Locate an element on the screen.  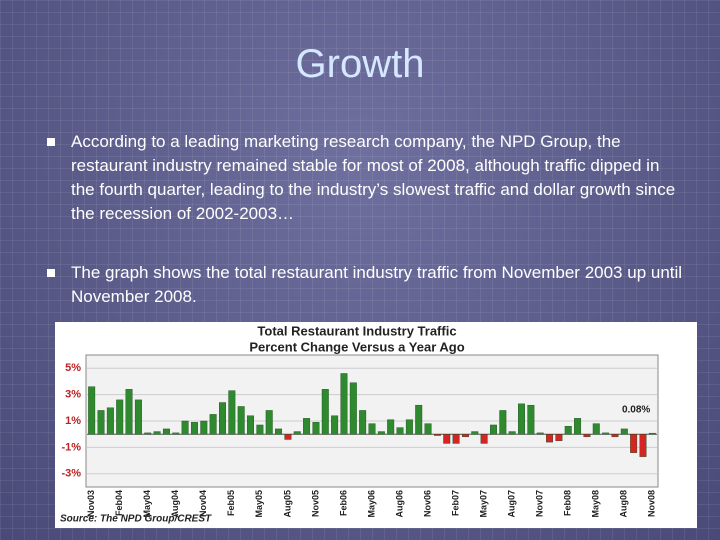
x-tick-label: May04 is located at coordinates (147, 504).